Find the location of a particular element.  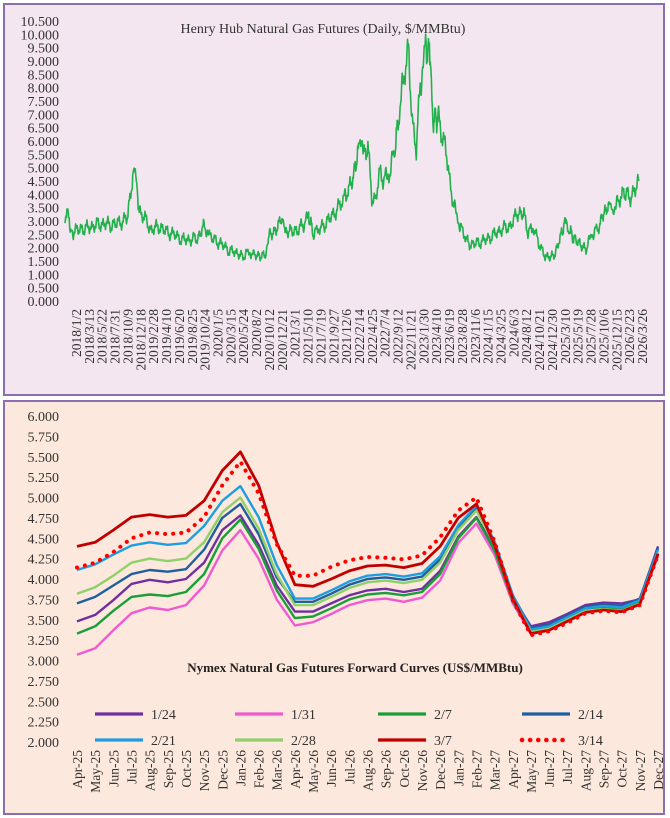

y-tick-label: 4.500 is located at coordinates (44, 539).